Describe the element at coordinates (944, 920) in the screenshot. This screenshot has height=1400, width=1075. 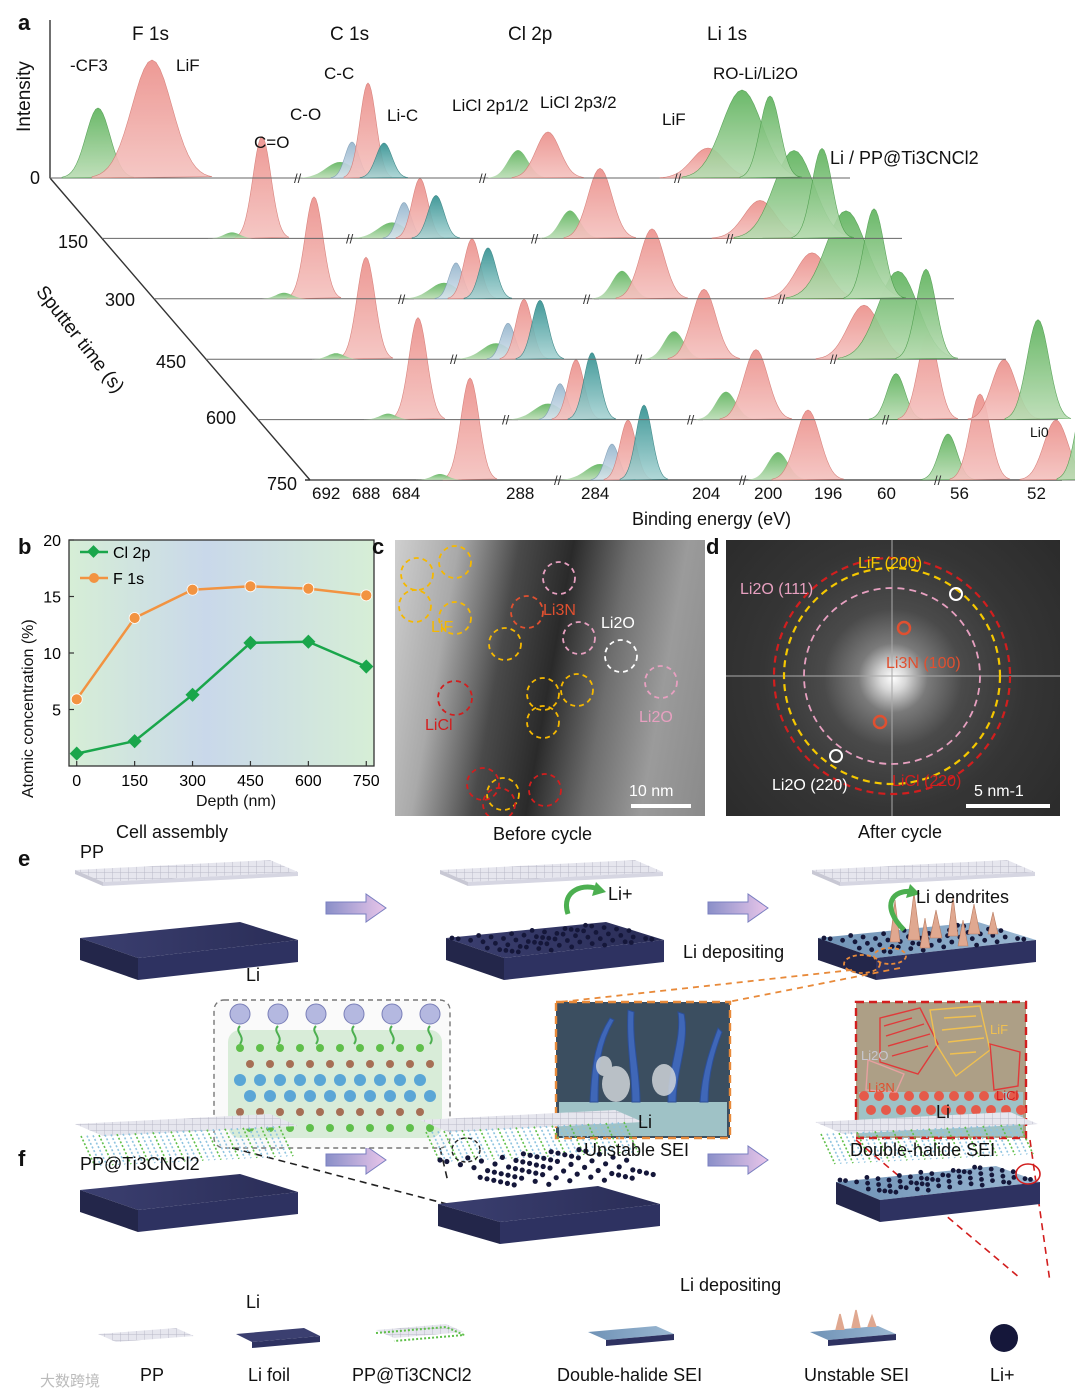
I see `dendrites` at that location.